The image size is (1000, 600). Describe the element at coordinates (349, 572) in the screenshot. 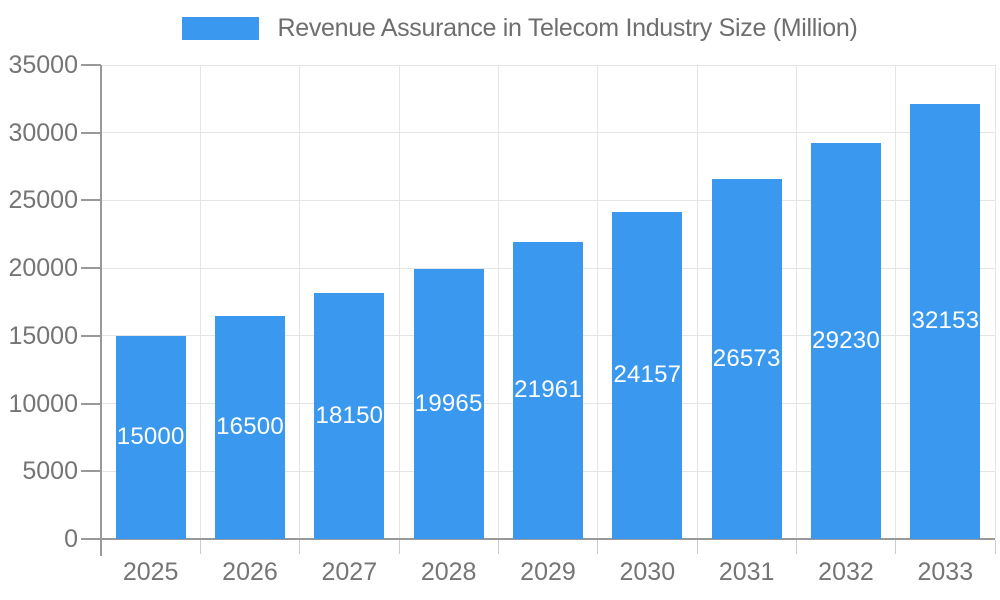

I see `x-axis-tick-label: 2027` at that location.